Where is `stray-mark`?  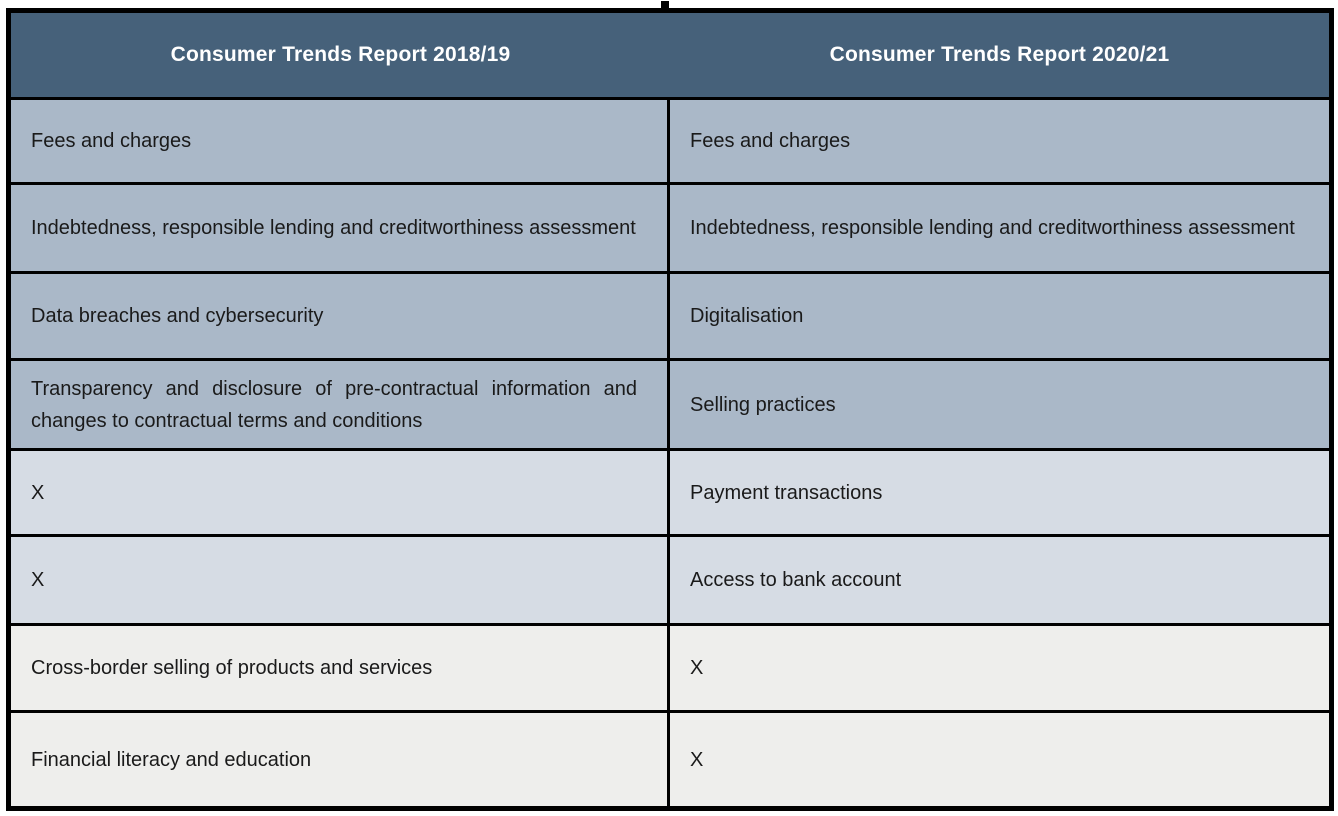
stray-mark is located at coordinates (665, 5).